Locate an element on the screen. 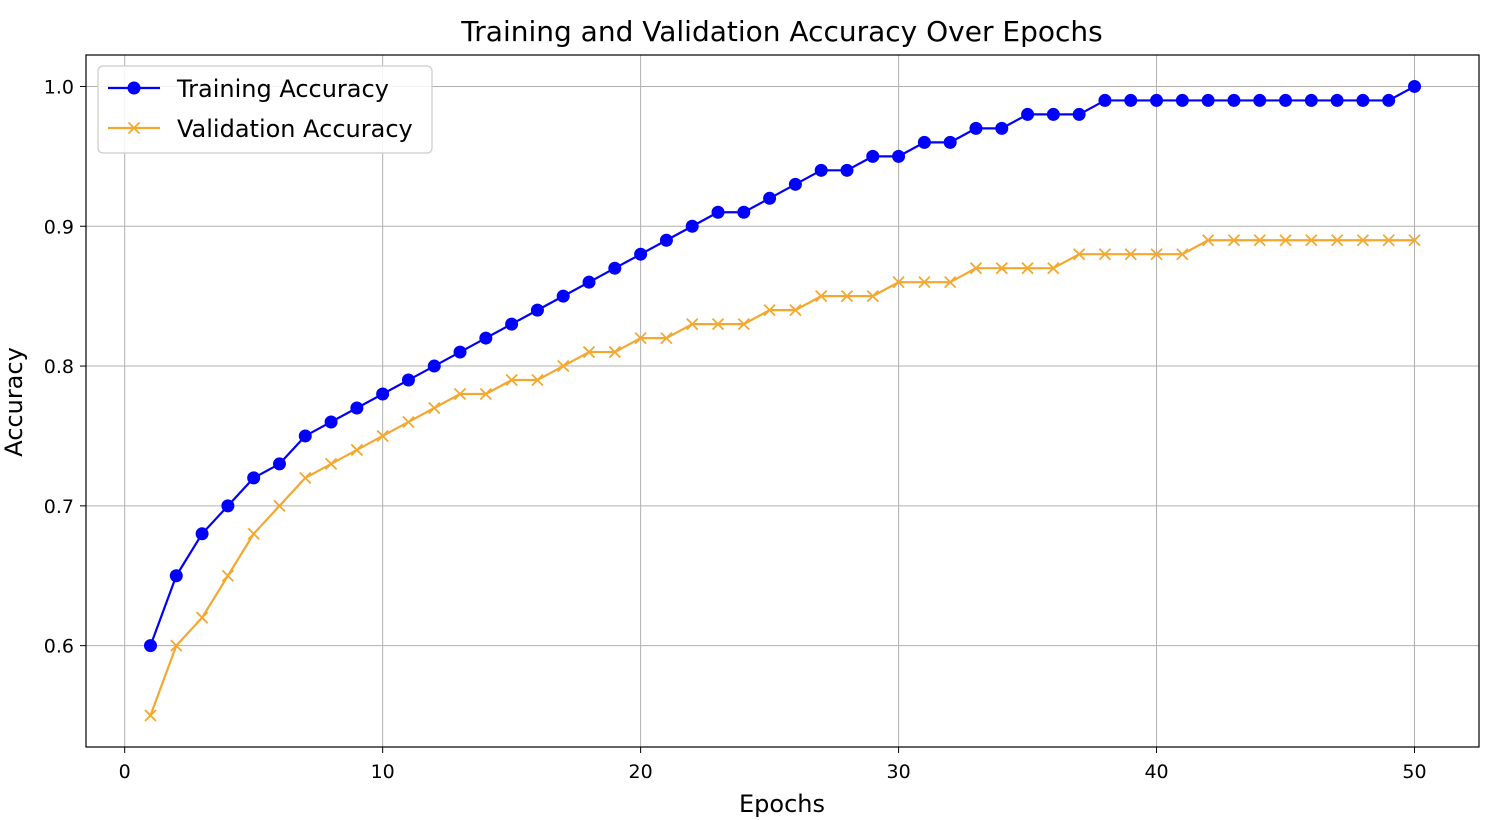 The image size is (1507, 820). legend-training-label: Training Accuracy is located at coordinates (282, 89).